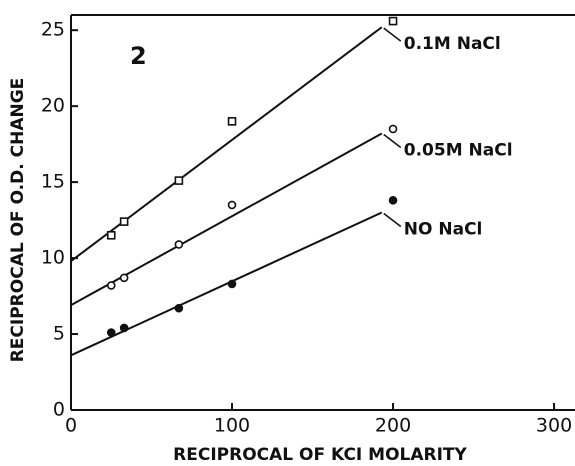 This screenshot has width=575, height=466. Describe the element at coordinates (393, 426) in the screenshot. I see `x-tick-label: 200` at that location.